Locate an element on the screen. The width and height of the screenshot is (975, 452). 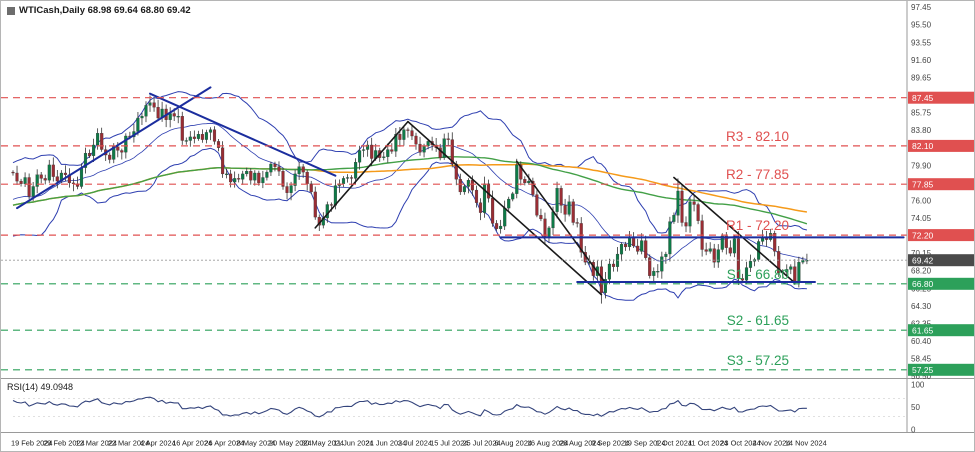
price-axis-tick: 97.45 is located at coordinates (921, 7).